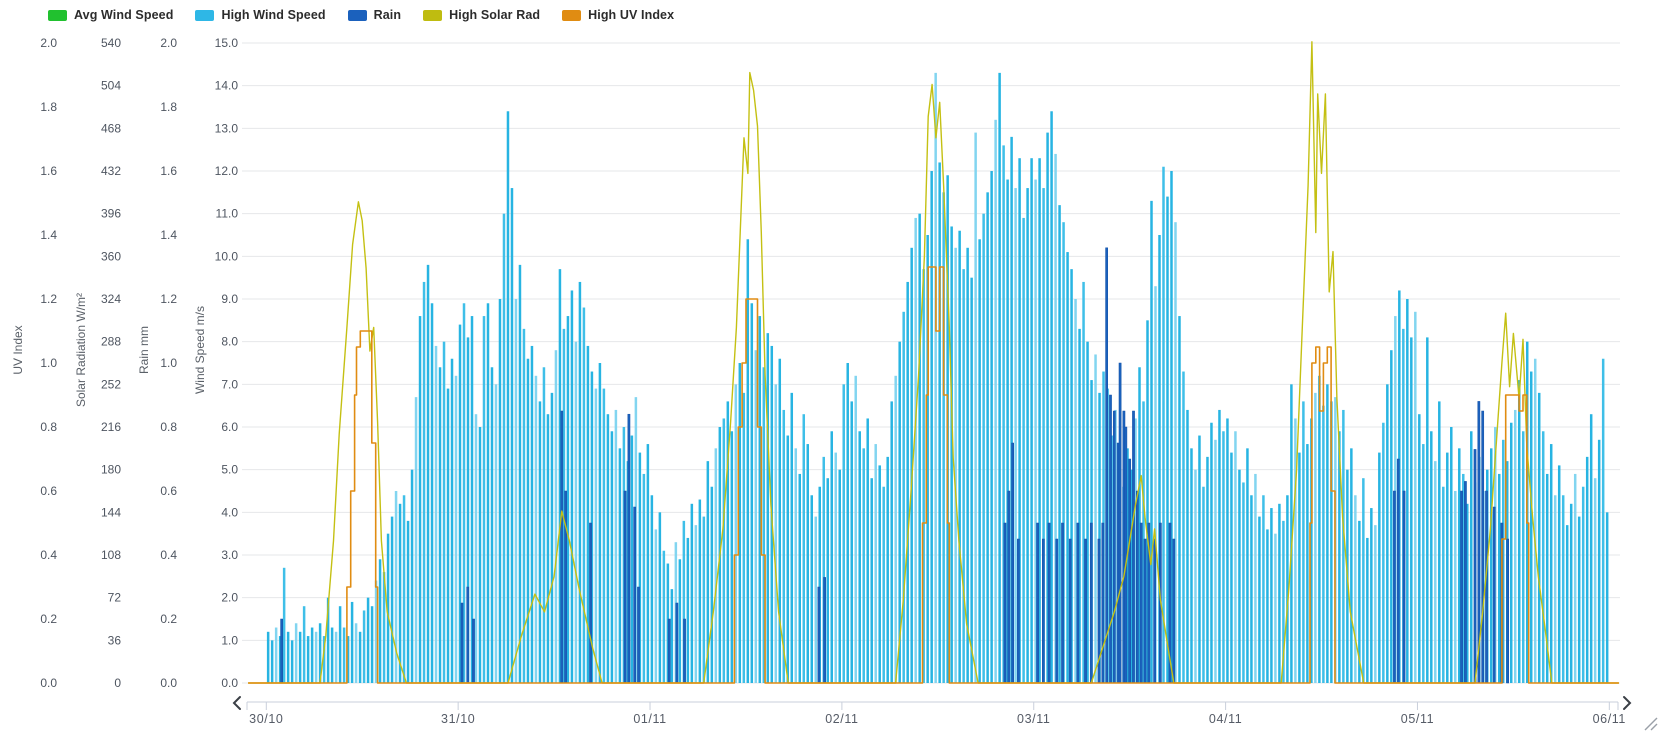  What do you see at coordinates (111, 86) in the screenshot?
I see `y-tick-label: 504` at bounding box center [111, 86].